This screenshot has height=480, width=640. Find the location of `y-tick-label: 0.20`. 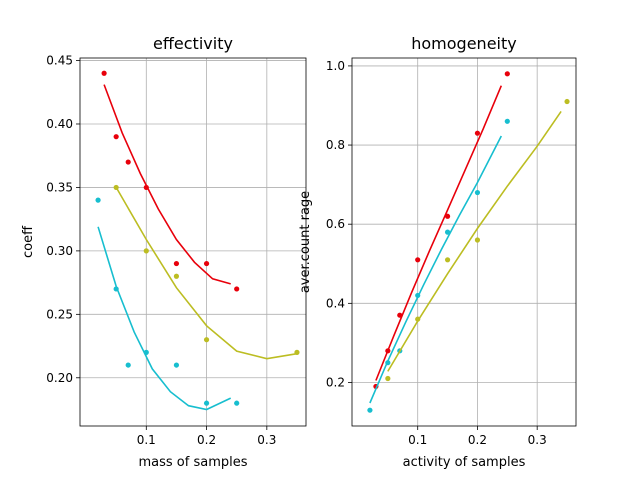

y-tick-label: 0.20 is located at coordinates (59, 378).